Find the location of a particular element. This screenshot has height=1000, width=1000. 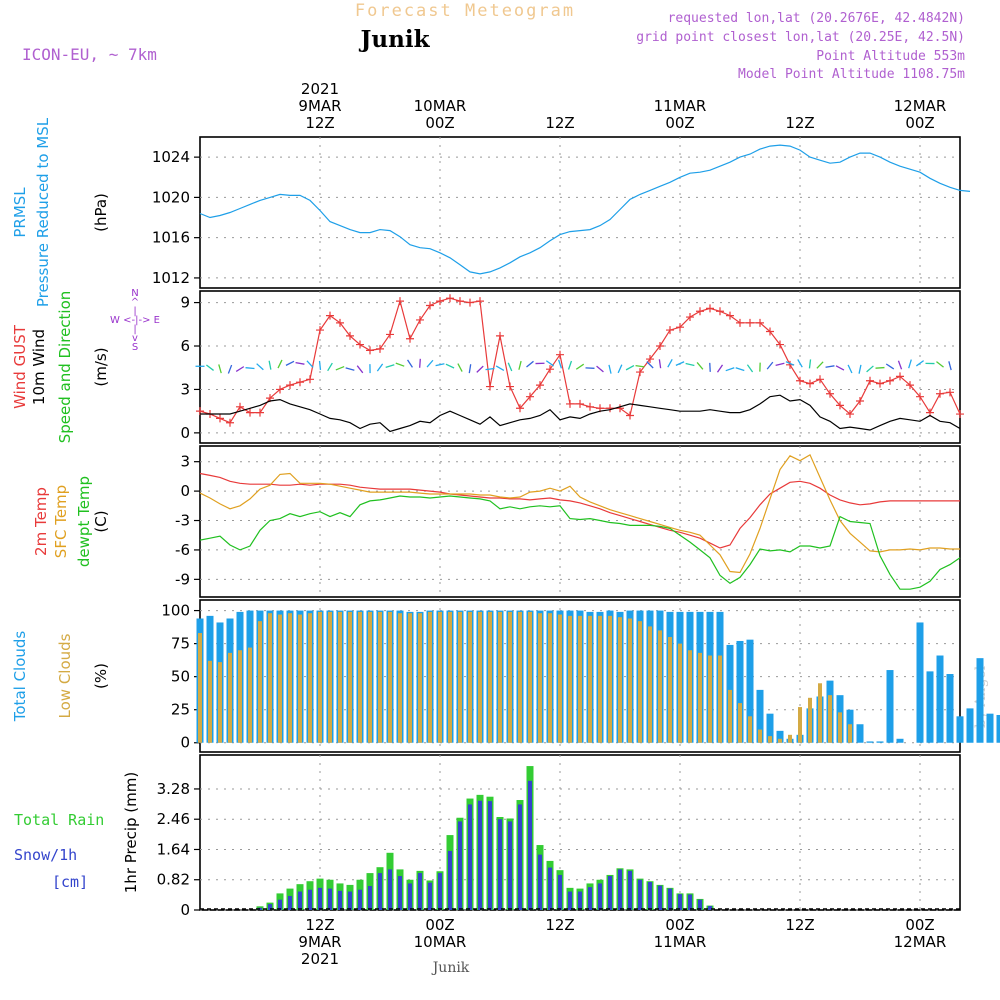

bottom-time-label: 2021 is located at coordinates (320, 959).